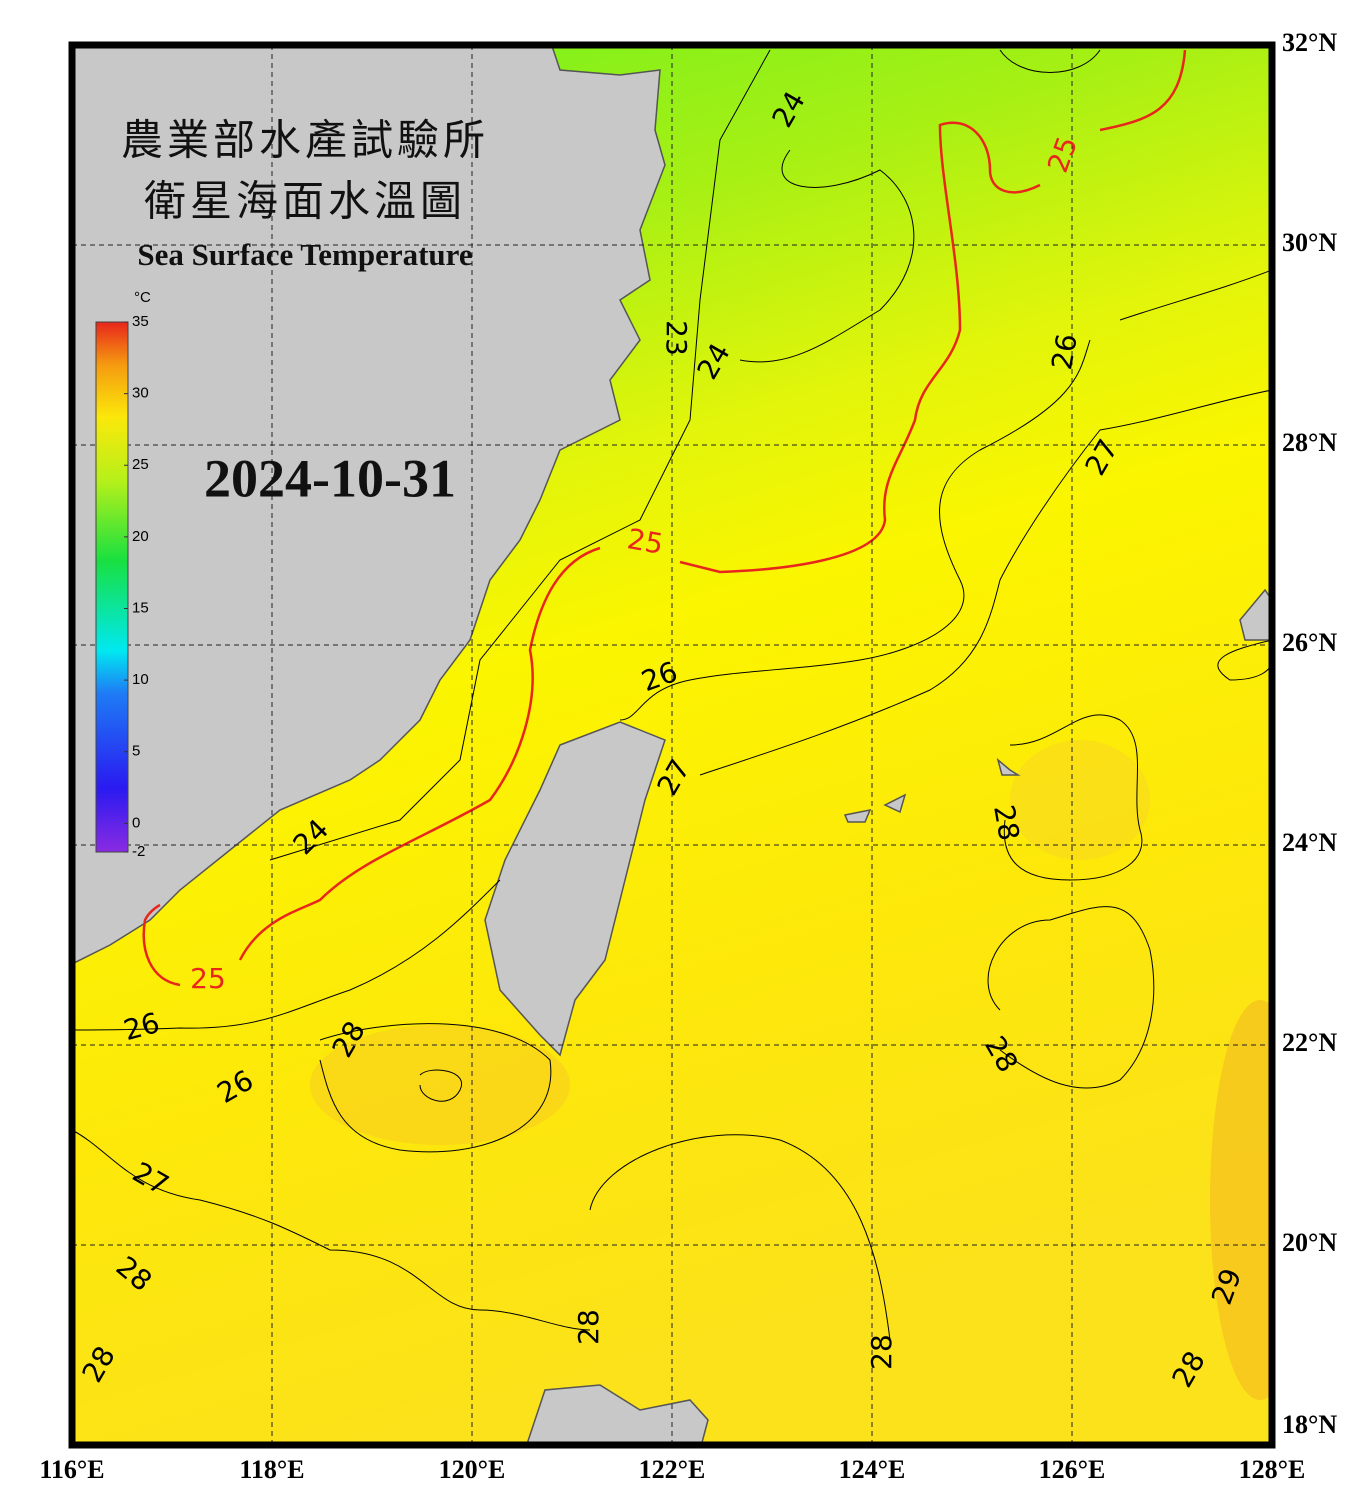 This screenshot has height=1500, width=1350. Describe the element at coordinates (71, 1469) in the screenshot. I see `lon-label: 116°E` at that location.